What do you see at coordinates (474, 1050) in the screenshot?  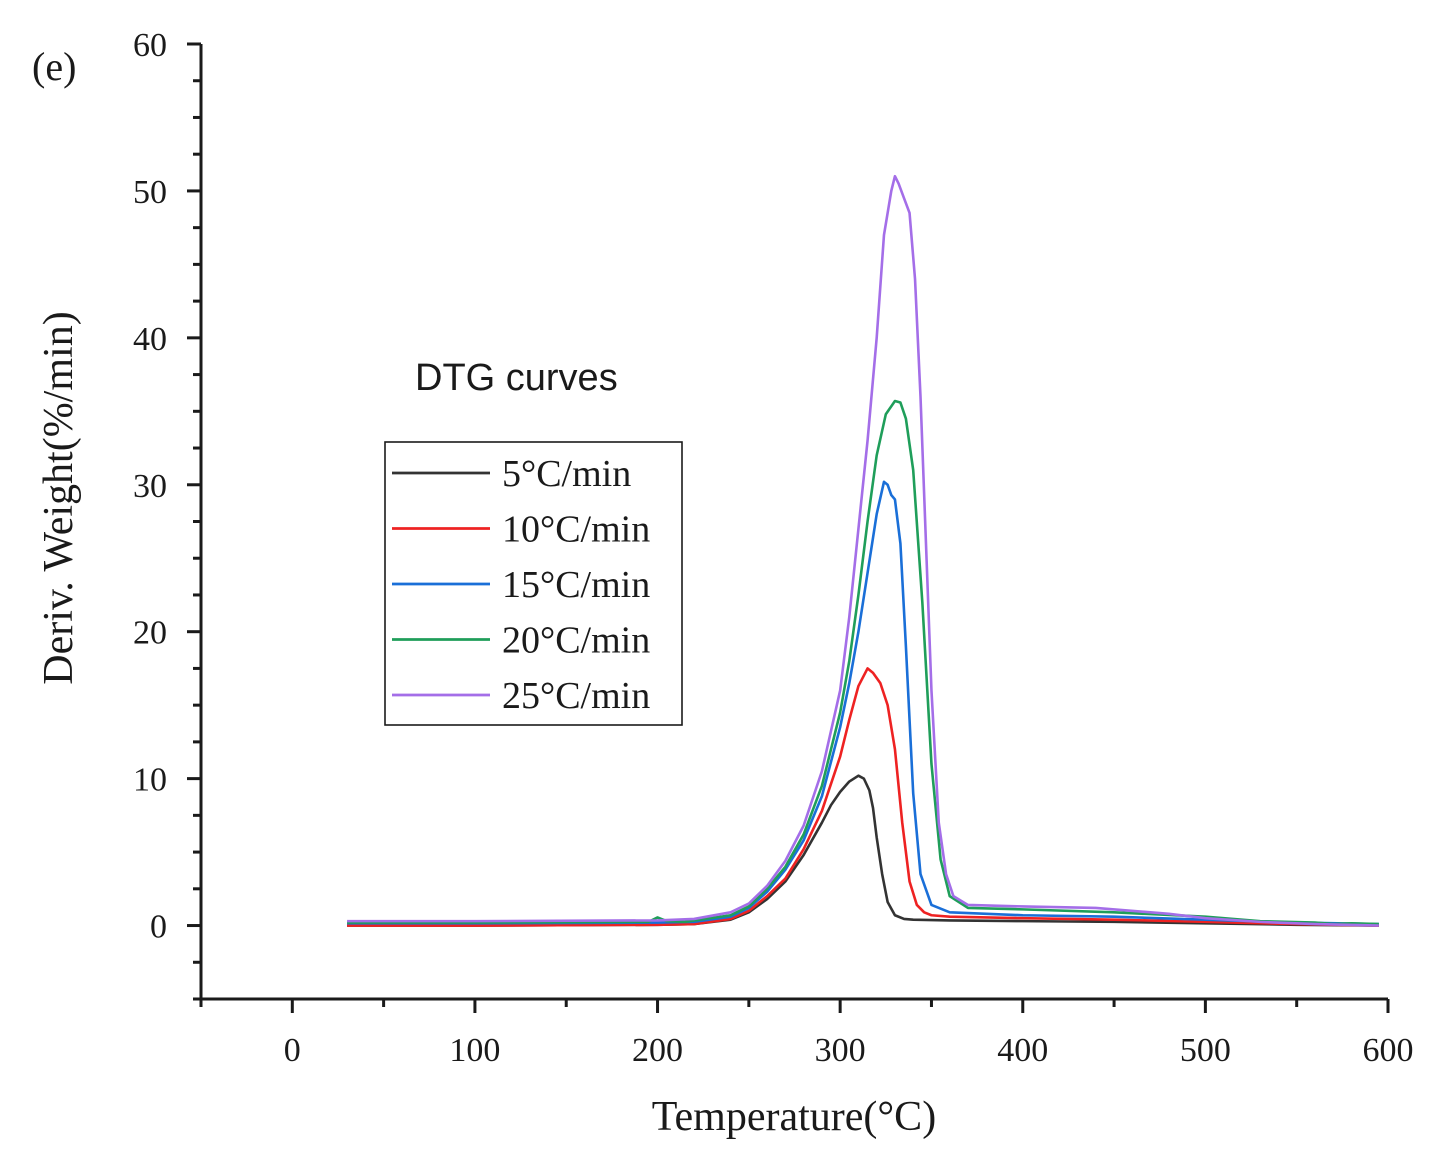 I see `x-tick-label: 100` at bounding box center [474, 1050].